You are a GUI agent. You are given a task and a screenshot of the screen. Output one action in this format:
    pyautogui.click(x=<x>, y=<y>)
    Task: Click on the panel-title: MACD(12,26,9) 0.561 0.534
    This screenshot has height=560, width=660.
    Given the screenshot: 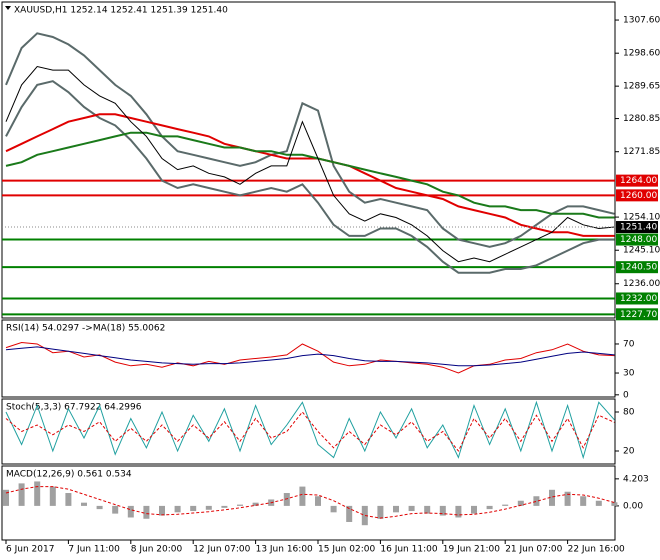 What is the action you would take?
    pyautogui.click(x=69, y=475)
    